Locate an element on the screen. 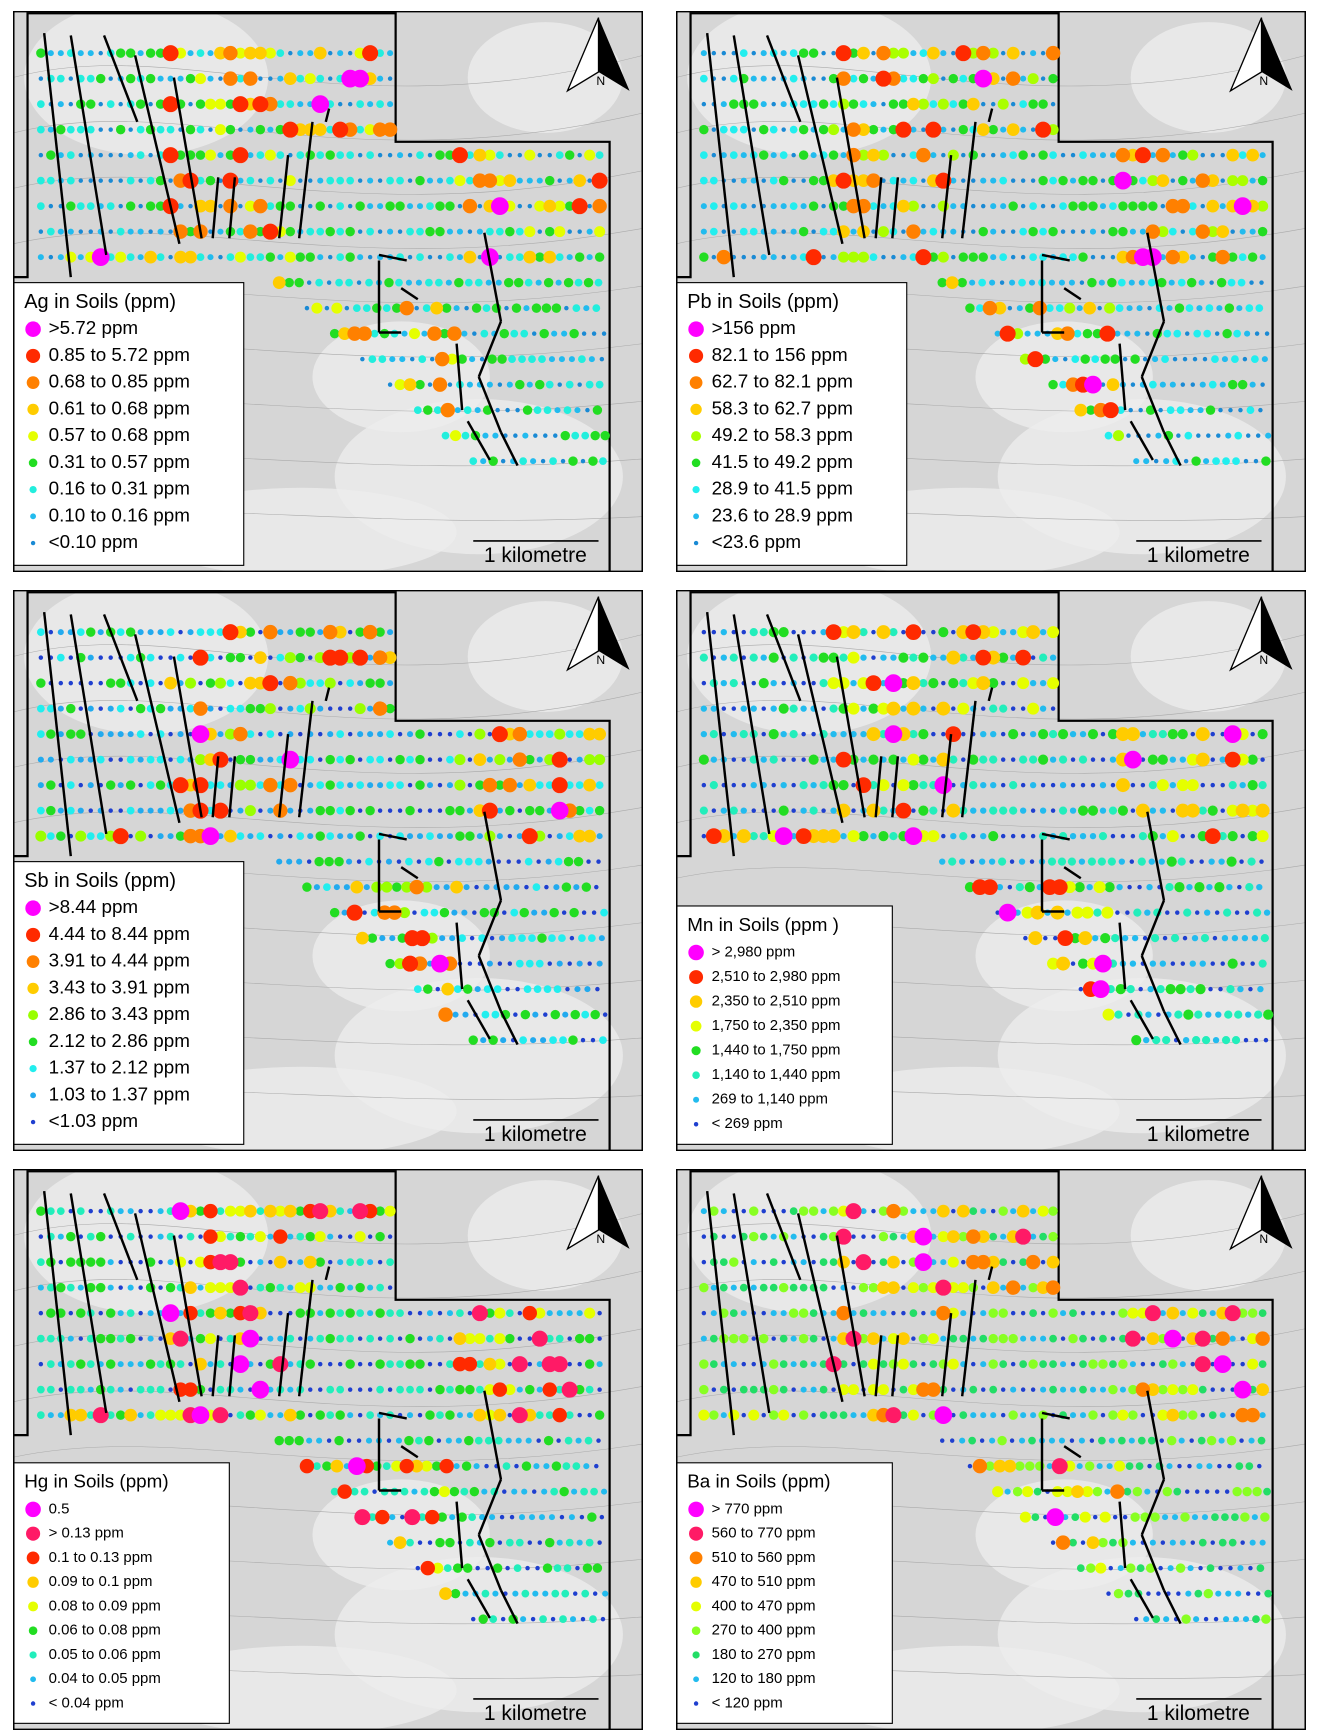  legend-label: >156 ppm is located at coordinates (754, 327).